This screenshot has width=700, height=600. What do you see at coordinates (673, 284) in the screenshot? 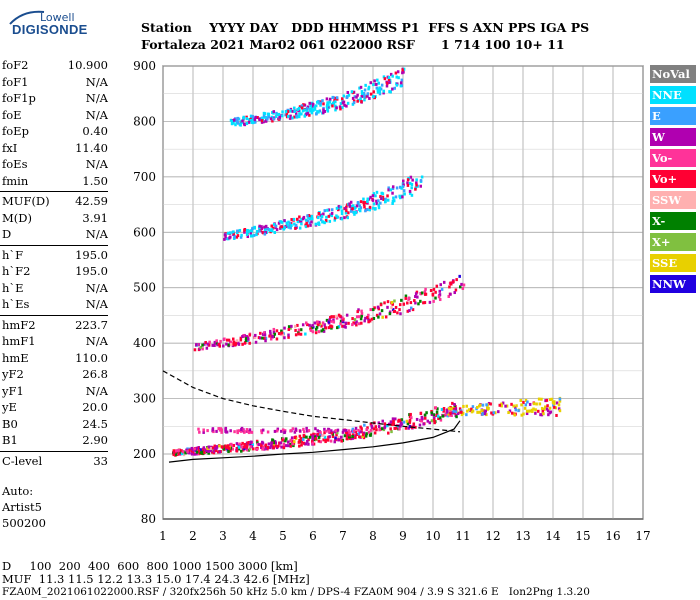
I see `legend-item: NNW` at bounding box center [673, 284].